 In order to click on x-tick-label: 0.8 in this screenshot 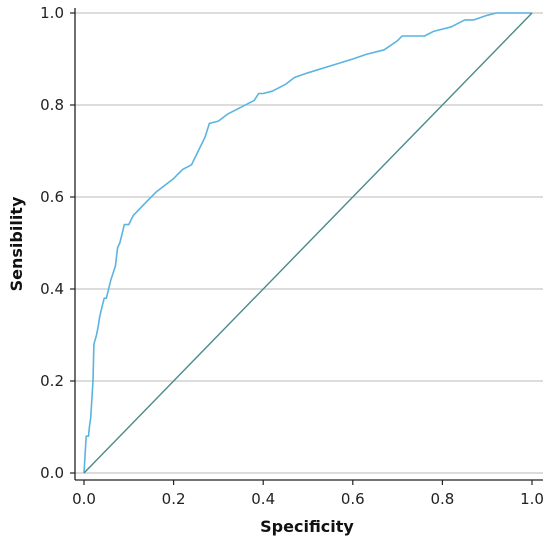, I will do `click(442, 499)`.